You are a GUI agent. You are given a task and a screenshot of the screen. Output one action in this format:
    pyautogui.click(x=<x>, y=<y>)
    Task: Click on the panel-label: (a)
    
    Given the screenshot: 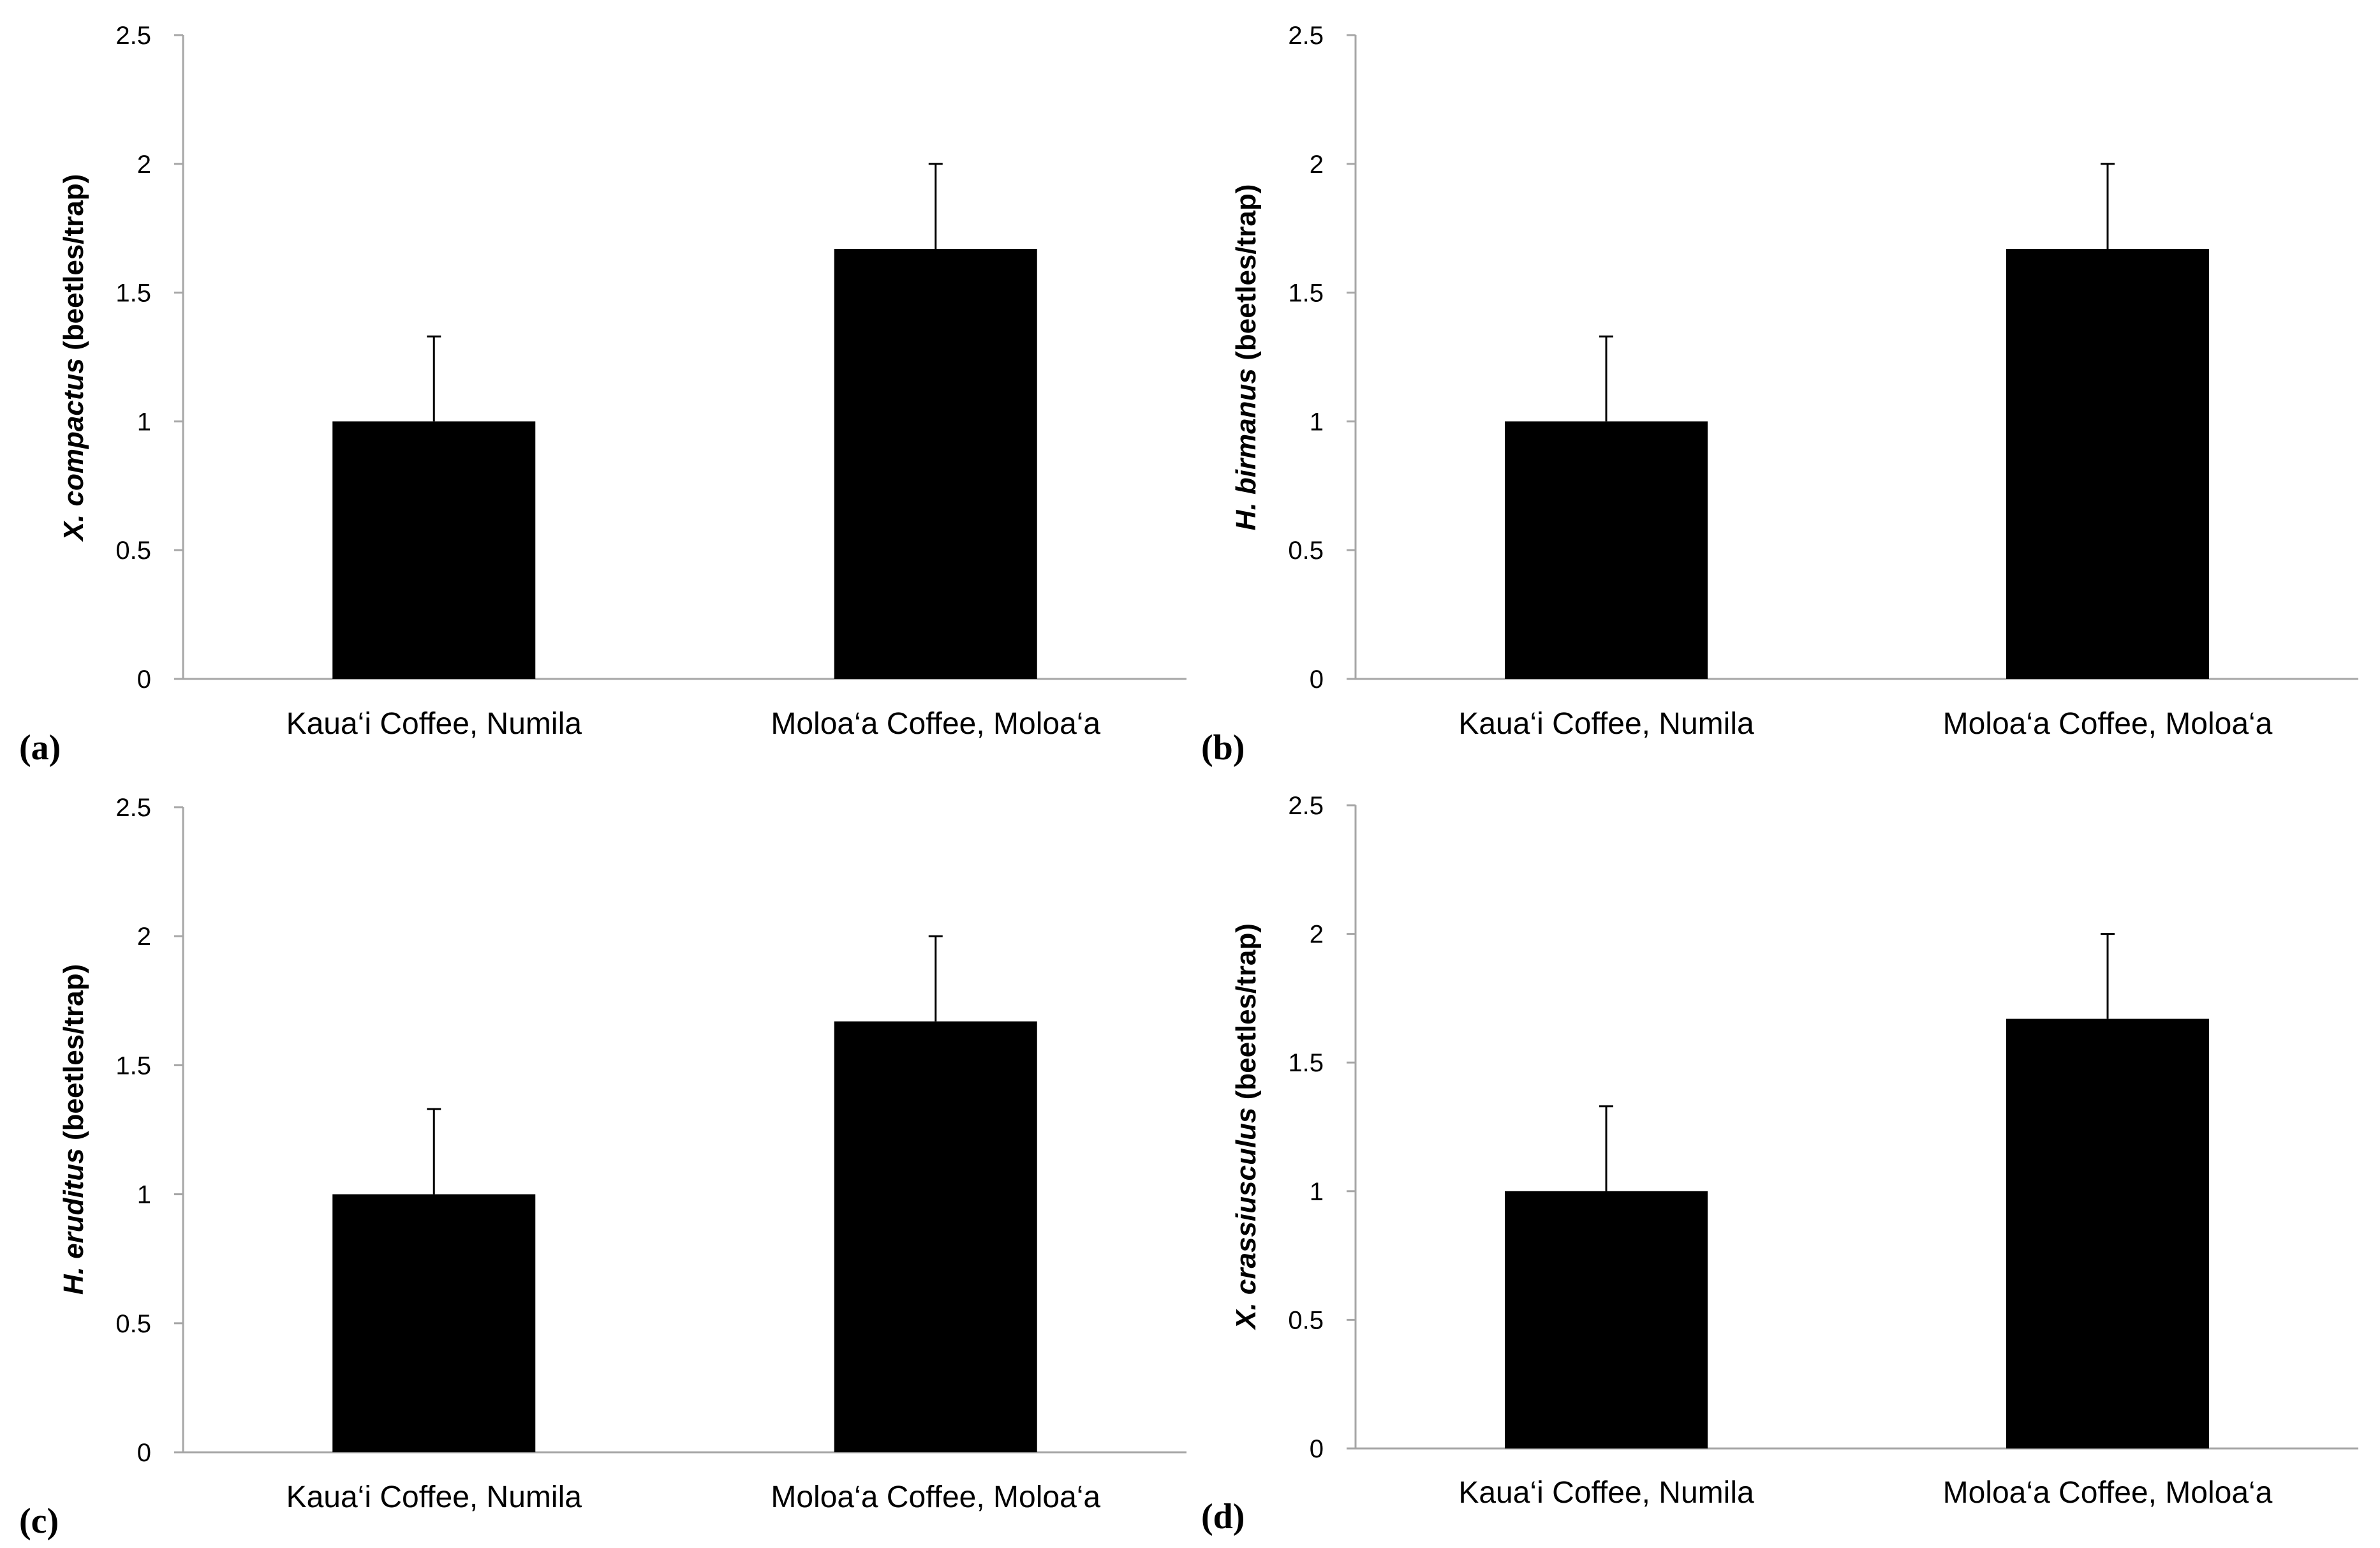 What is the action you would take?
    pyautogui.click(x=40, y=748)
    